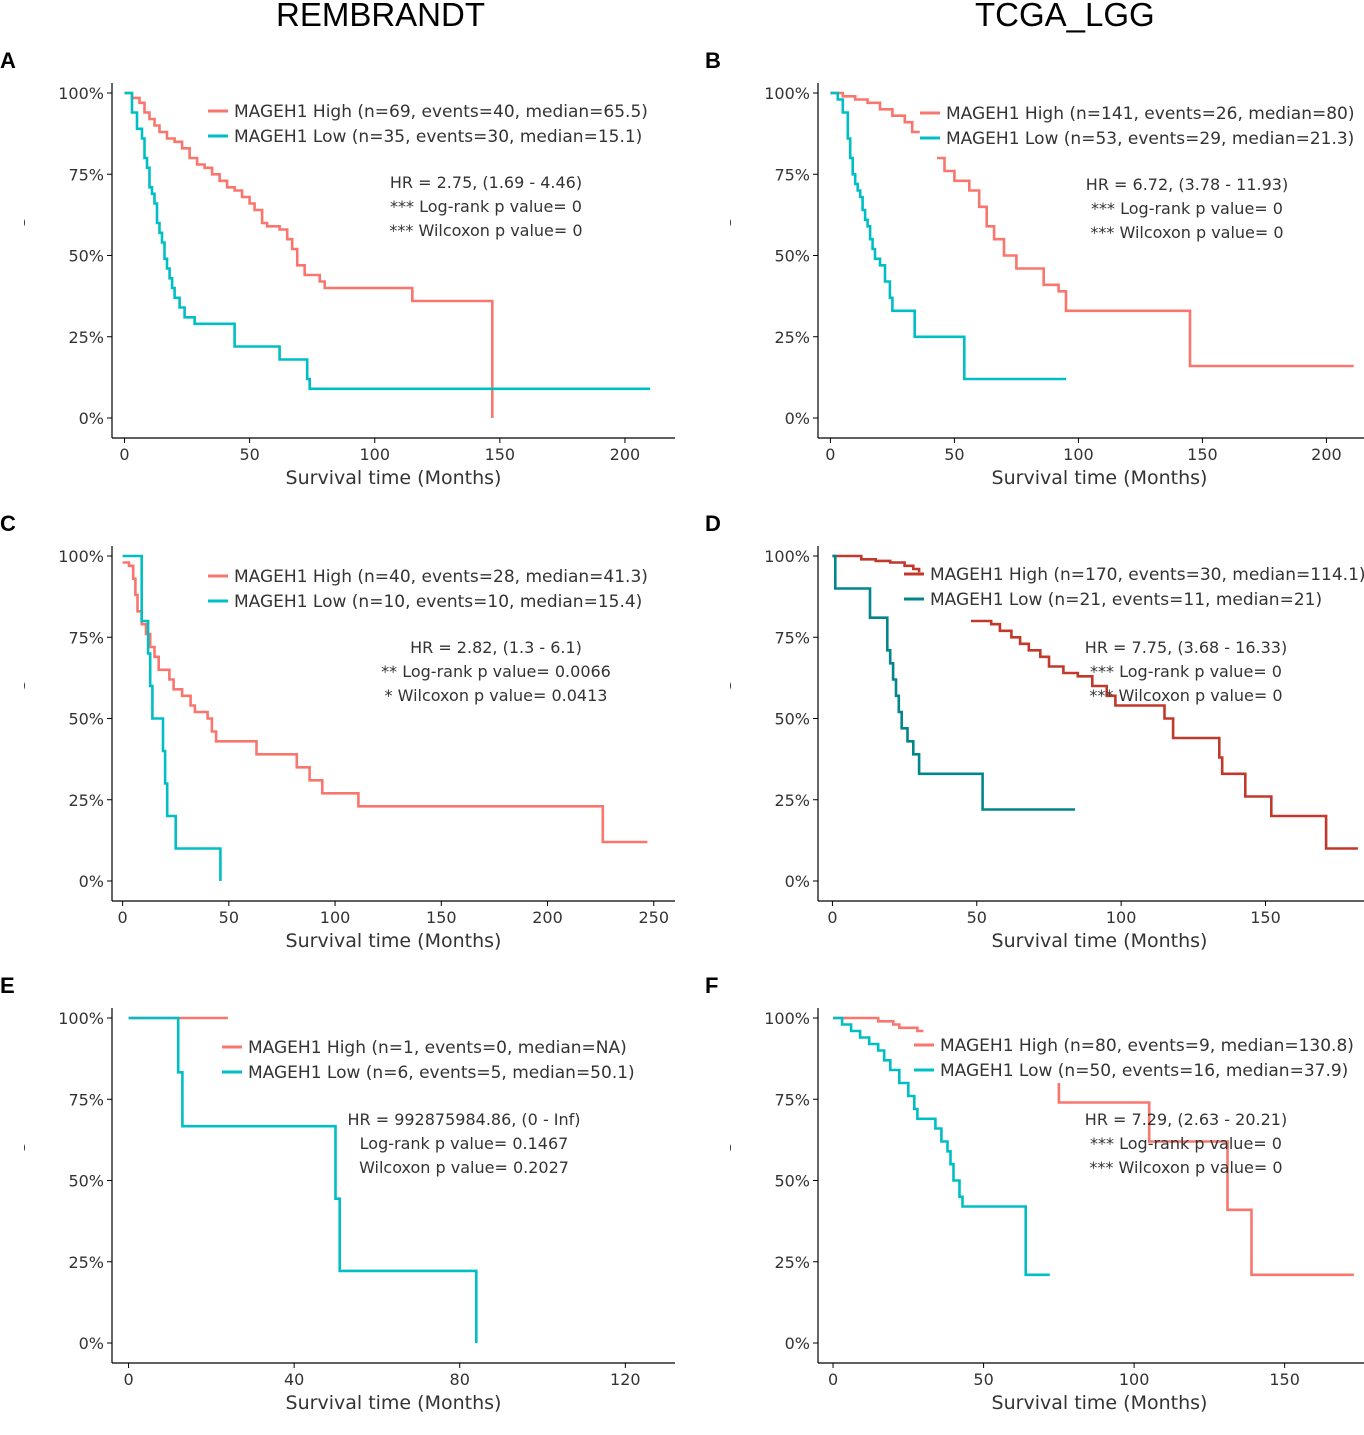  What do you see at coordinates (463, 1119) in the screenshot?
I see `stat-hazard-ratio: HR = 992875984.86, (0 - Inf)` at bounding box center [463, 1119].